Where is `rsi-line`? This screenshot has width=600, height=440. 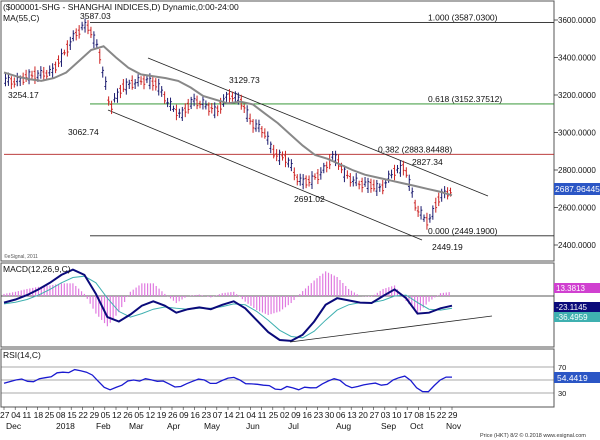
rsi-line is located at coordinates (227, 380).